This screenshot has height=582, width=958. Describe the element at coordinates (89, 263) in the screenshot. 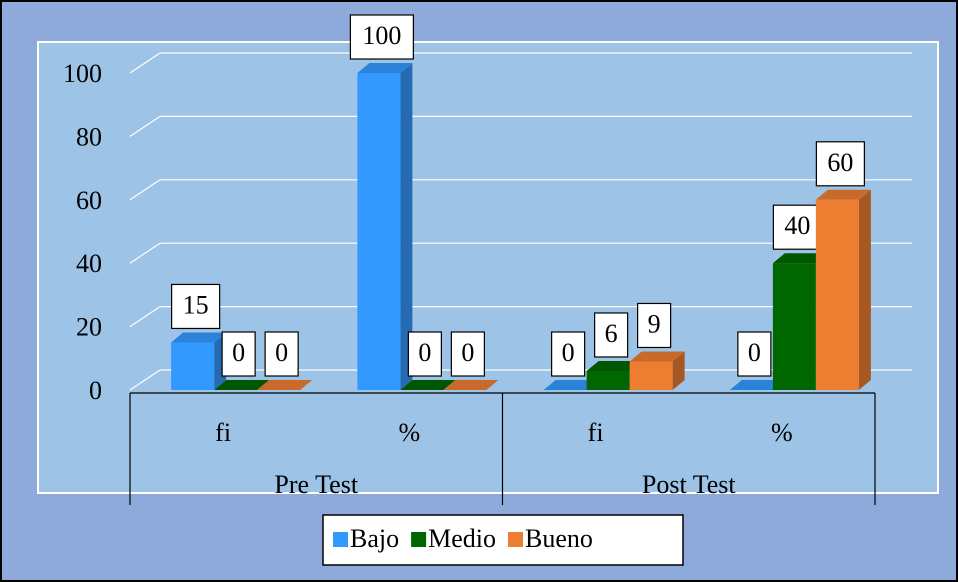

I see `y-tick-label: 40` at that location.